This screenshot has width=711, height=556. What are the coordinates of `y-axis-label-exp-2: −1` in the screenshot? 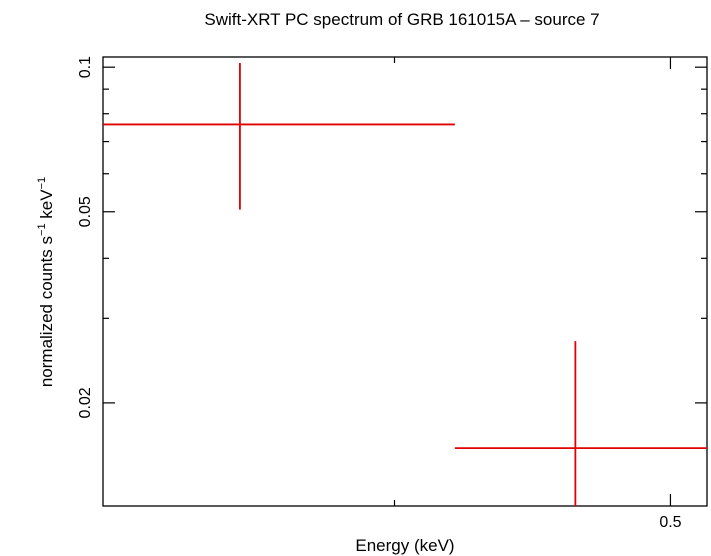 It's located at (42, 183).